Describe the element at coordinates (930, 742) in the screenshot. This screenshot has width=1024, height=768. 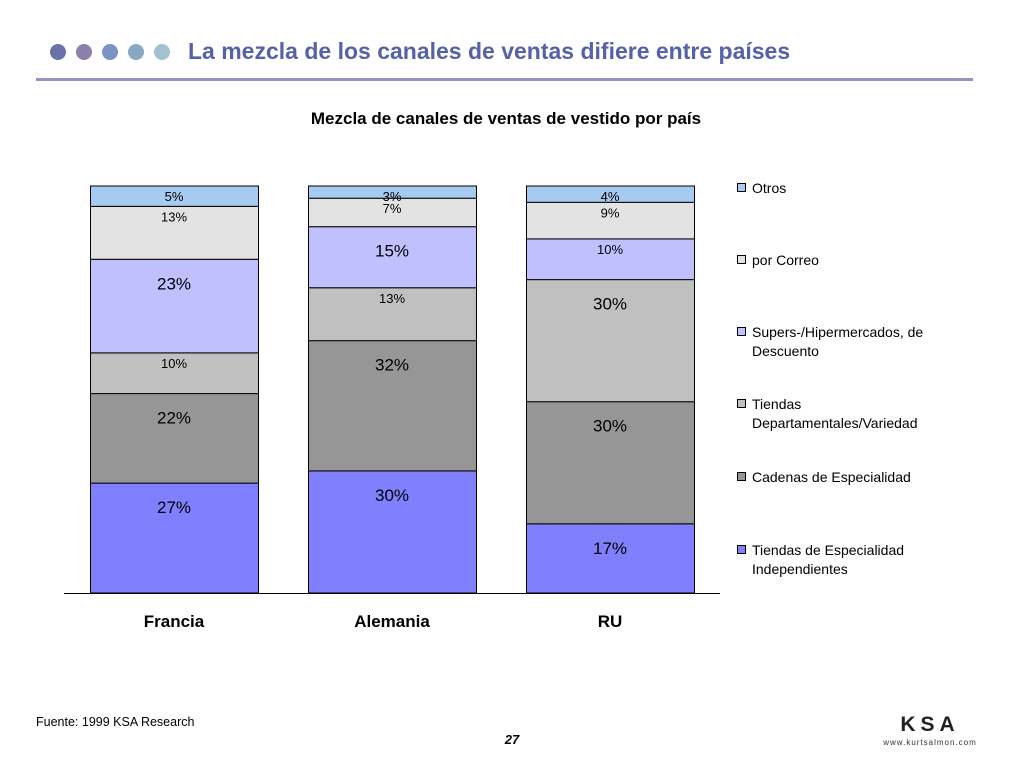
I see `logo-url: www.kurtsalmon.com` at that location.